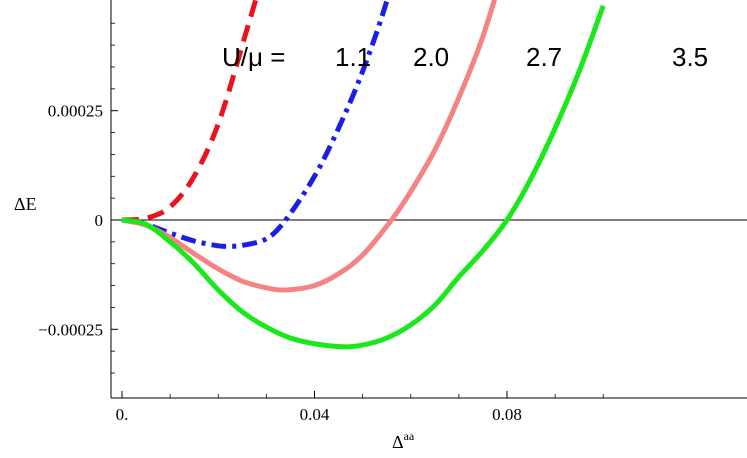 This screenshot has width=747, height=458. What do you see at coordinates (409, 436) in the screenshot?
I see `x-axis-label-superscript: aa` at bounding box center [409, 436].